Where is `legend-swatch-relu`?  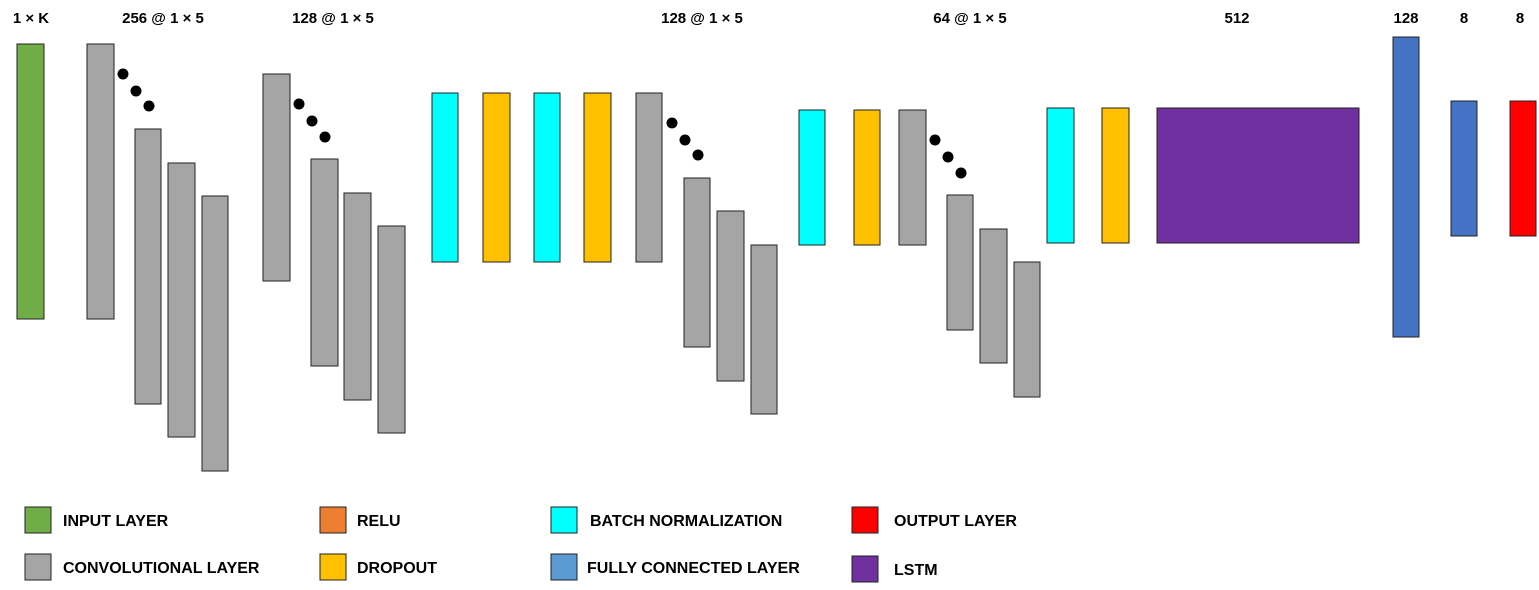
legend-swatch-relu is located at coordinates (333, 520).